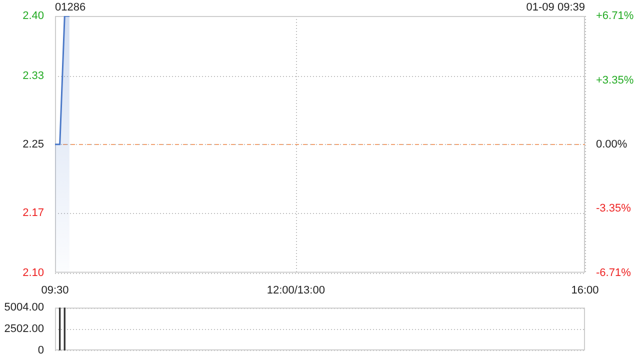 The height and width of the screenshot is (360, 640). I want to click on y-tick-label: 2.17, so click(33, 212).